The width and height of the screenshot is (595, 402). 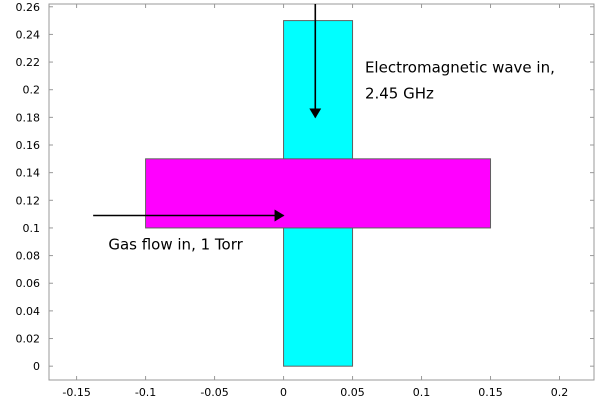 What do you see at coordinates (36, 366) in the screenshot?
I see `y-tick-label: 0` at bounding box center [36, 366].